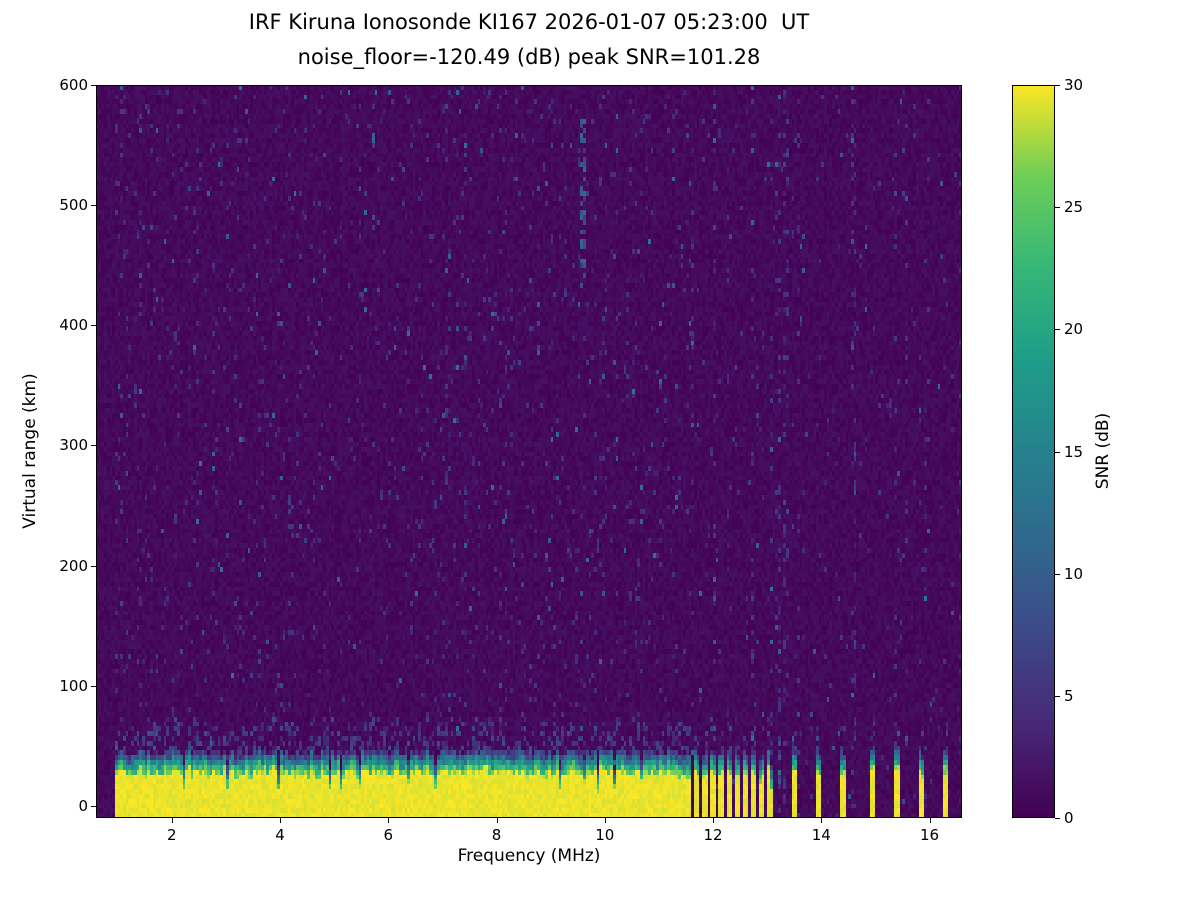 The image size is (1200, 900). Describe the element at coordinates (605, 835) in the screenshot. I see `x-tick-label: 10` at that location.